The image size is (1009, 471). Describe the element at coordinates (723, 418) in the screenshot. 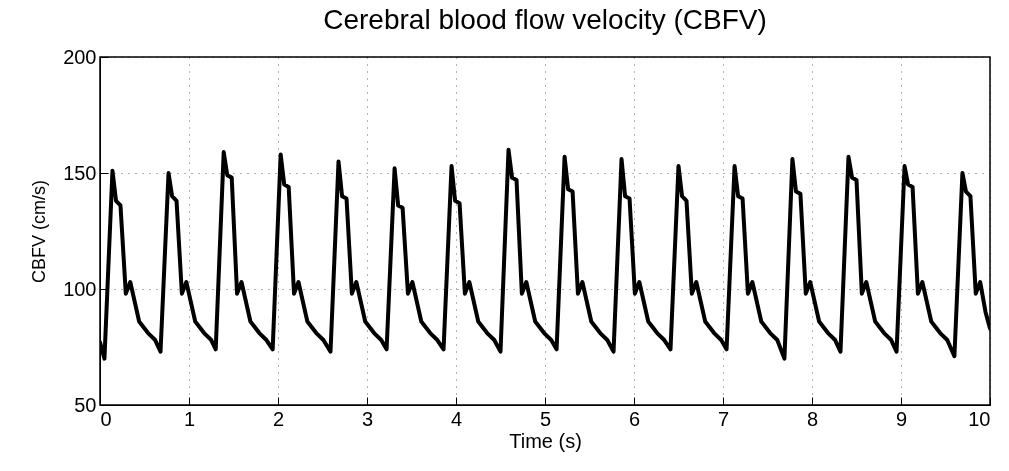

I see `x-tick-label: 7` at that location.